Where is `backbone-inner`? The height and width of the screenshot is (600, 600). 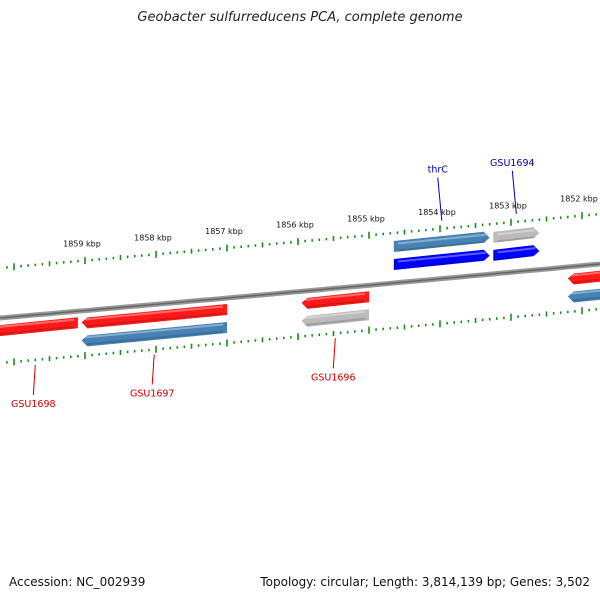
backbone-inner is located at coordinates (300, 291).